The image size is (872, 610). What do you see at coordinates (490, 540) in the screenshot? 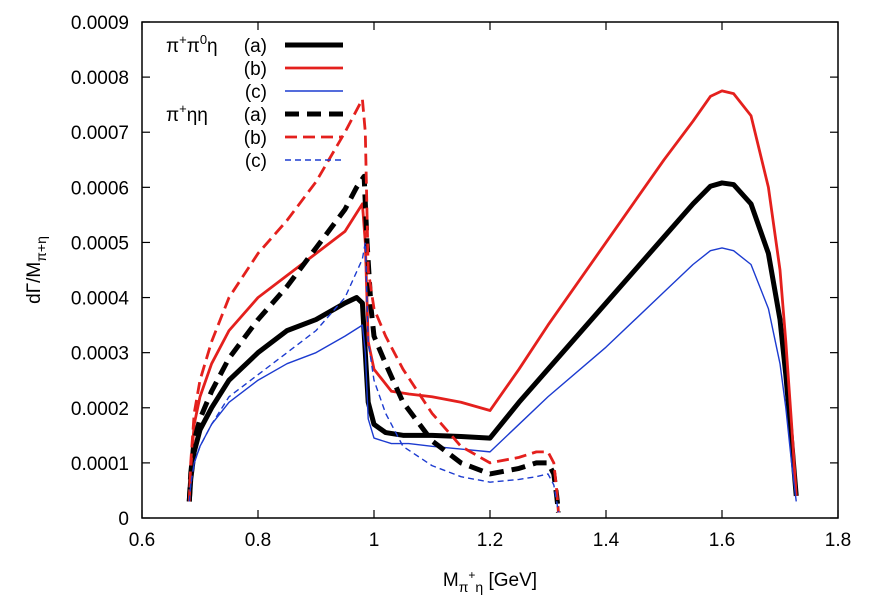
I see `x-tick-label: 1.2` at bounding box center [490, 540].